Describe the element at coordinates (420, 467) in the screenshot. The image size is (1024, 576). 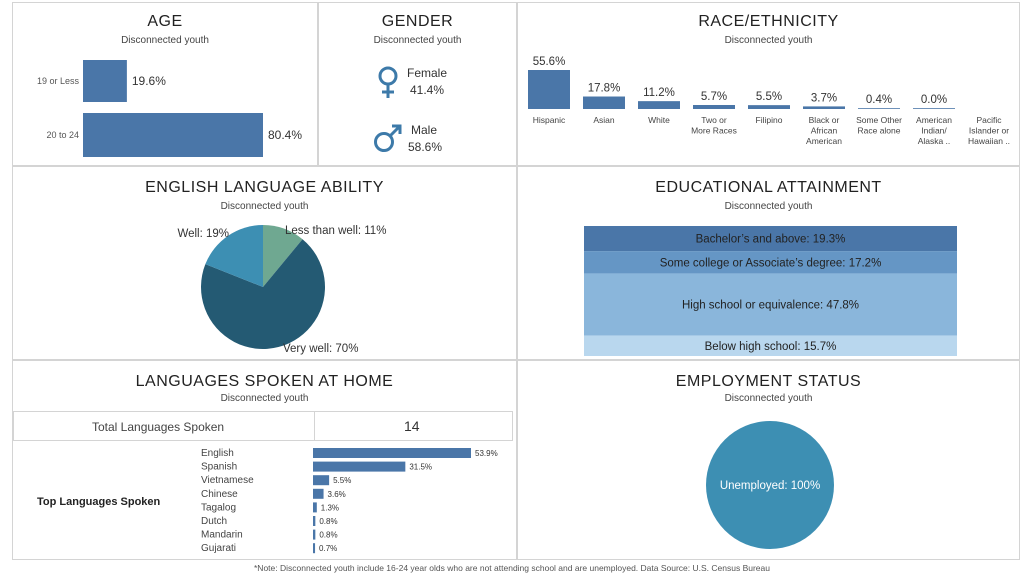
I see `language-value-label: 31.5%` at that location.